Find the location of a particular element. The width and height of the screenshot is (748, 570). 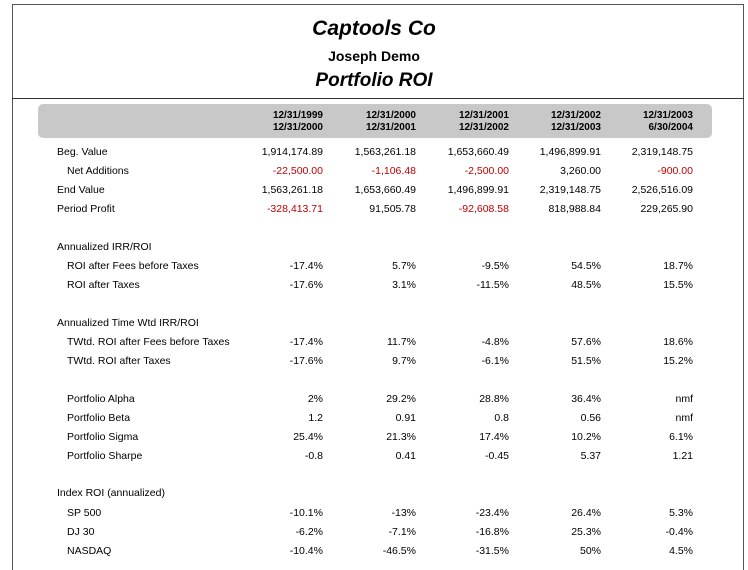

cell: 25.4% is located at coordinates (308, 436).